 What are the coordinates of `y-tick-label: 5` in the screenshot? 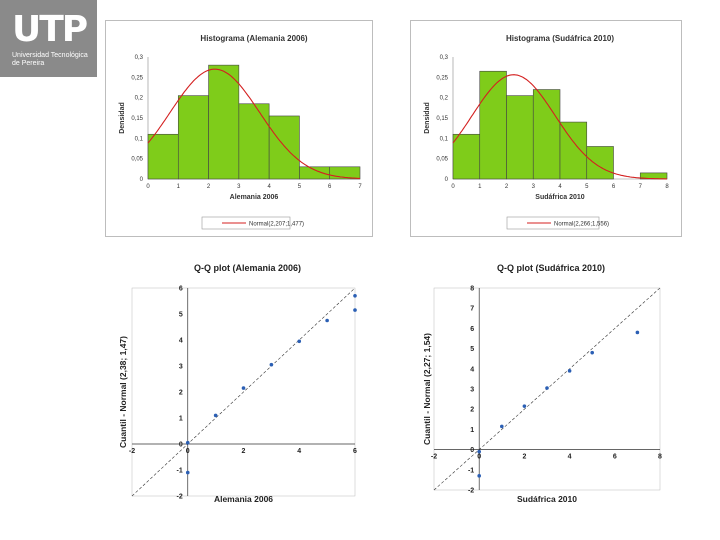 It's located at (181, 315).